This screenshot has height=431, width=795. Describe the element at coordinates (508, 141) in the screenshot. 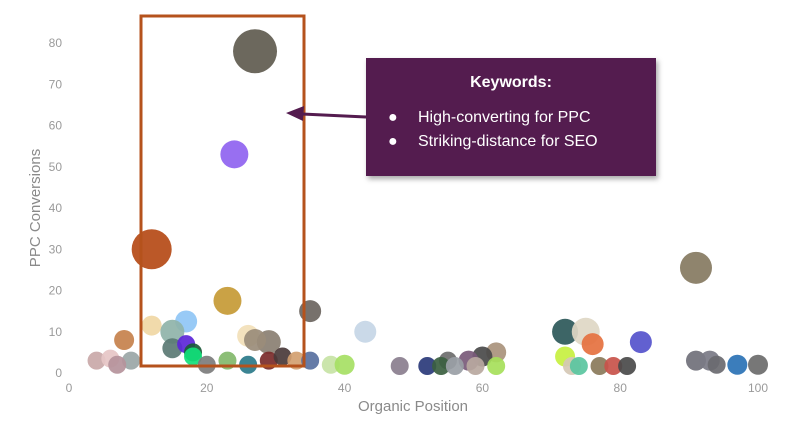

I see `callout-item-label: Striking-distance for SEO` at that location.